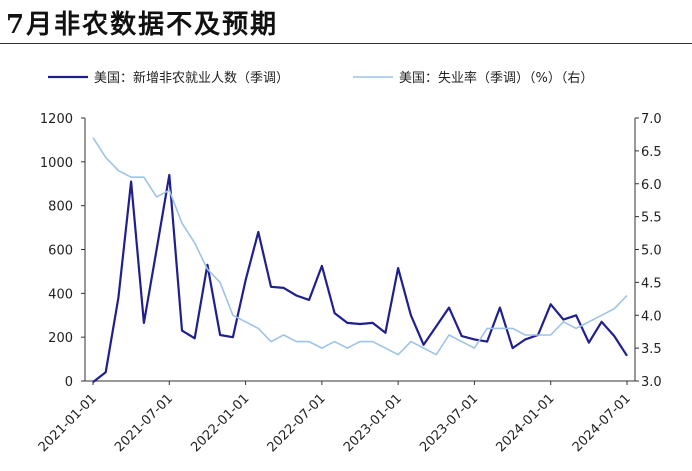 The width and height of the screenshot is (692, 471). Describe the element at coordinates (449, 423) in the screenshot. I see `x-tick-label: 2023-07-01` at that location.